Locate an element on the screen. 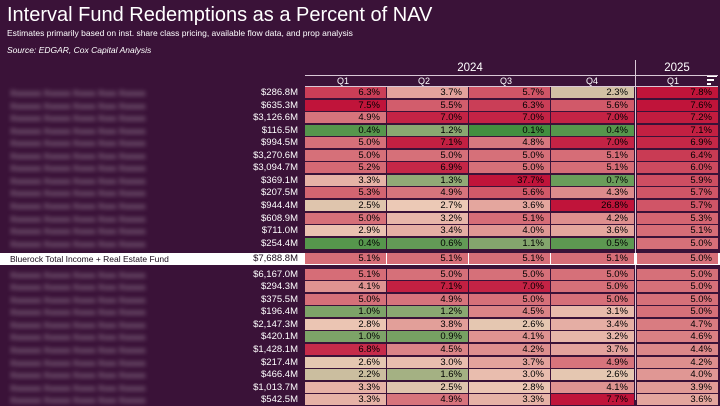 This screenshot has height=406, width=720. heatmap-cell: 4.2% is located at coordinates (592, 218).